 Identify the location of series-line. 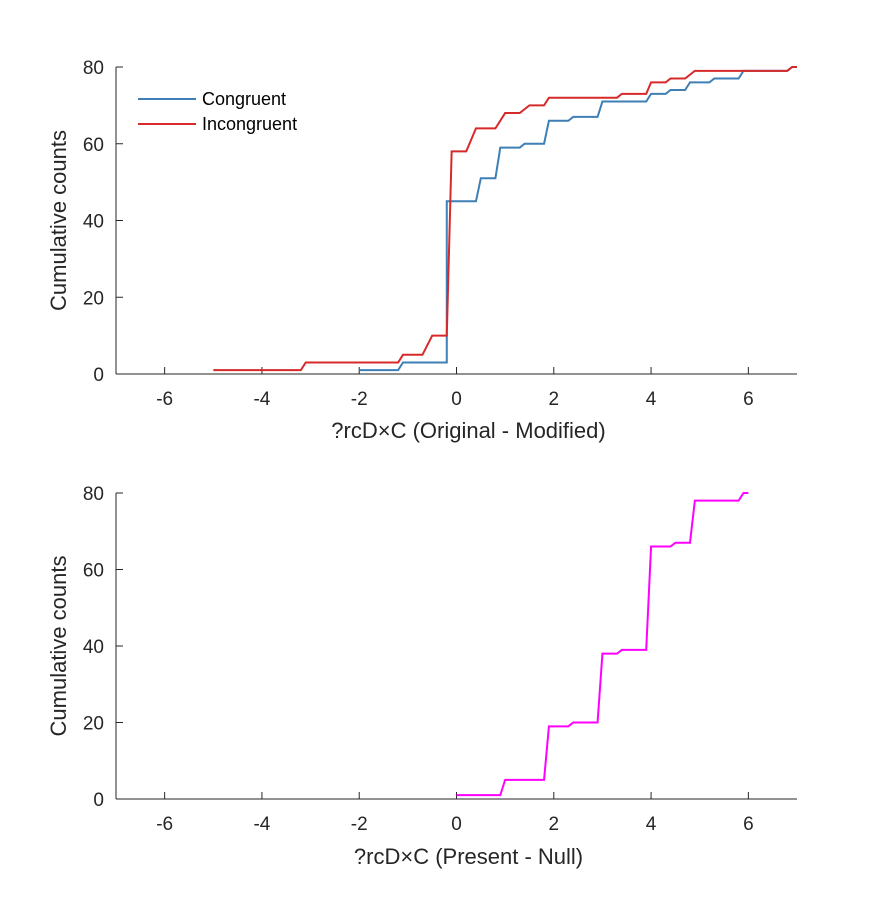
(602, 644).